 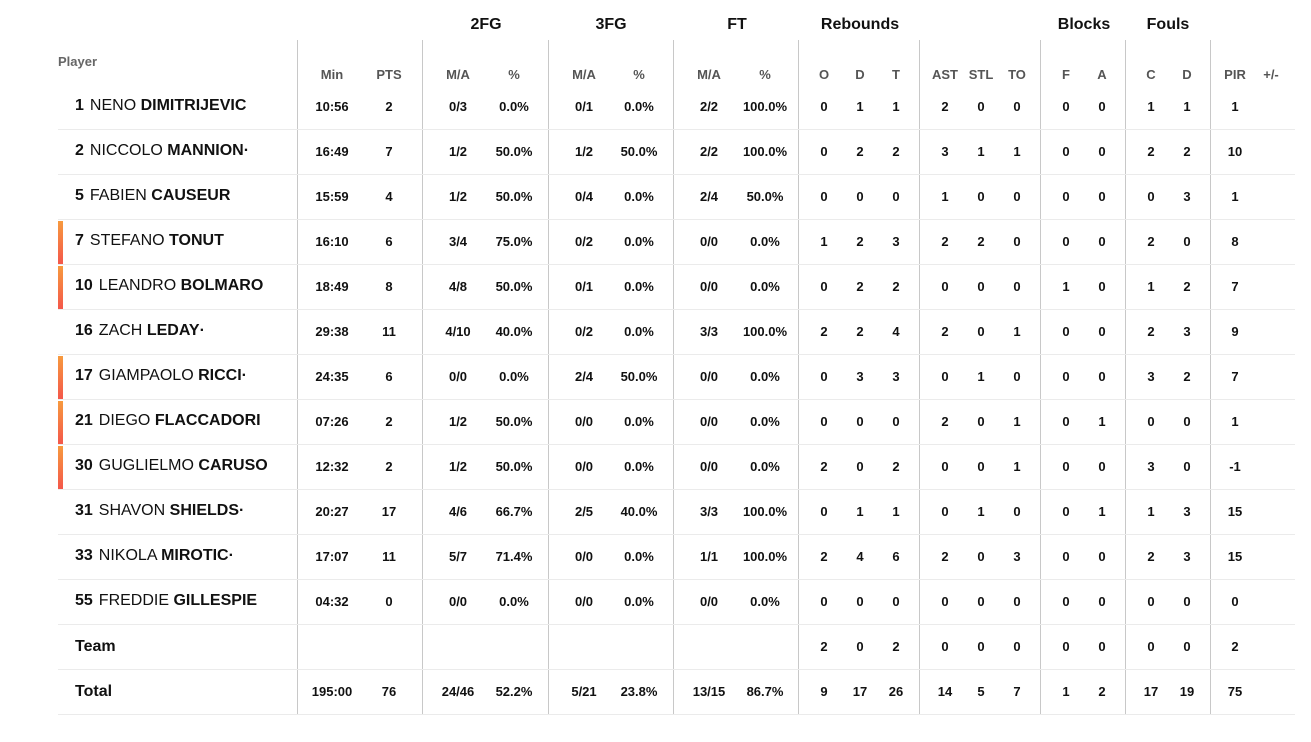 What do you see at coordinates (1017, 74) in the screenshot?
I see `column-header: TO` at bounding box center [1017, 74].